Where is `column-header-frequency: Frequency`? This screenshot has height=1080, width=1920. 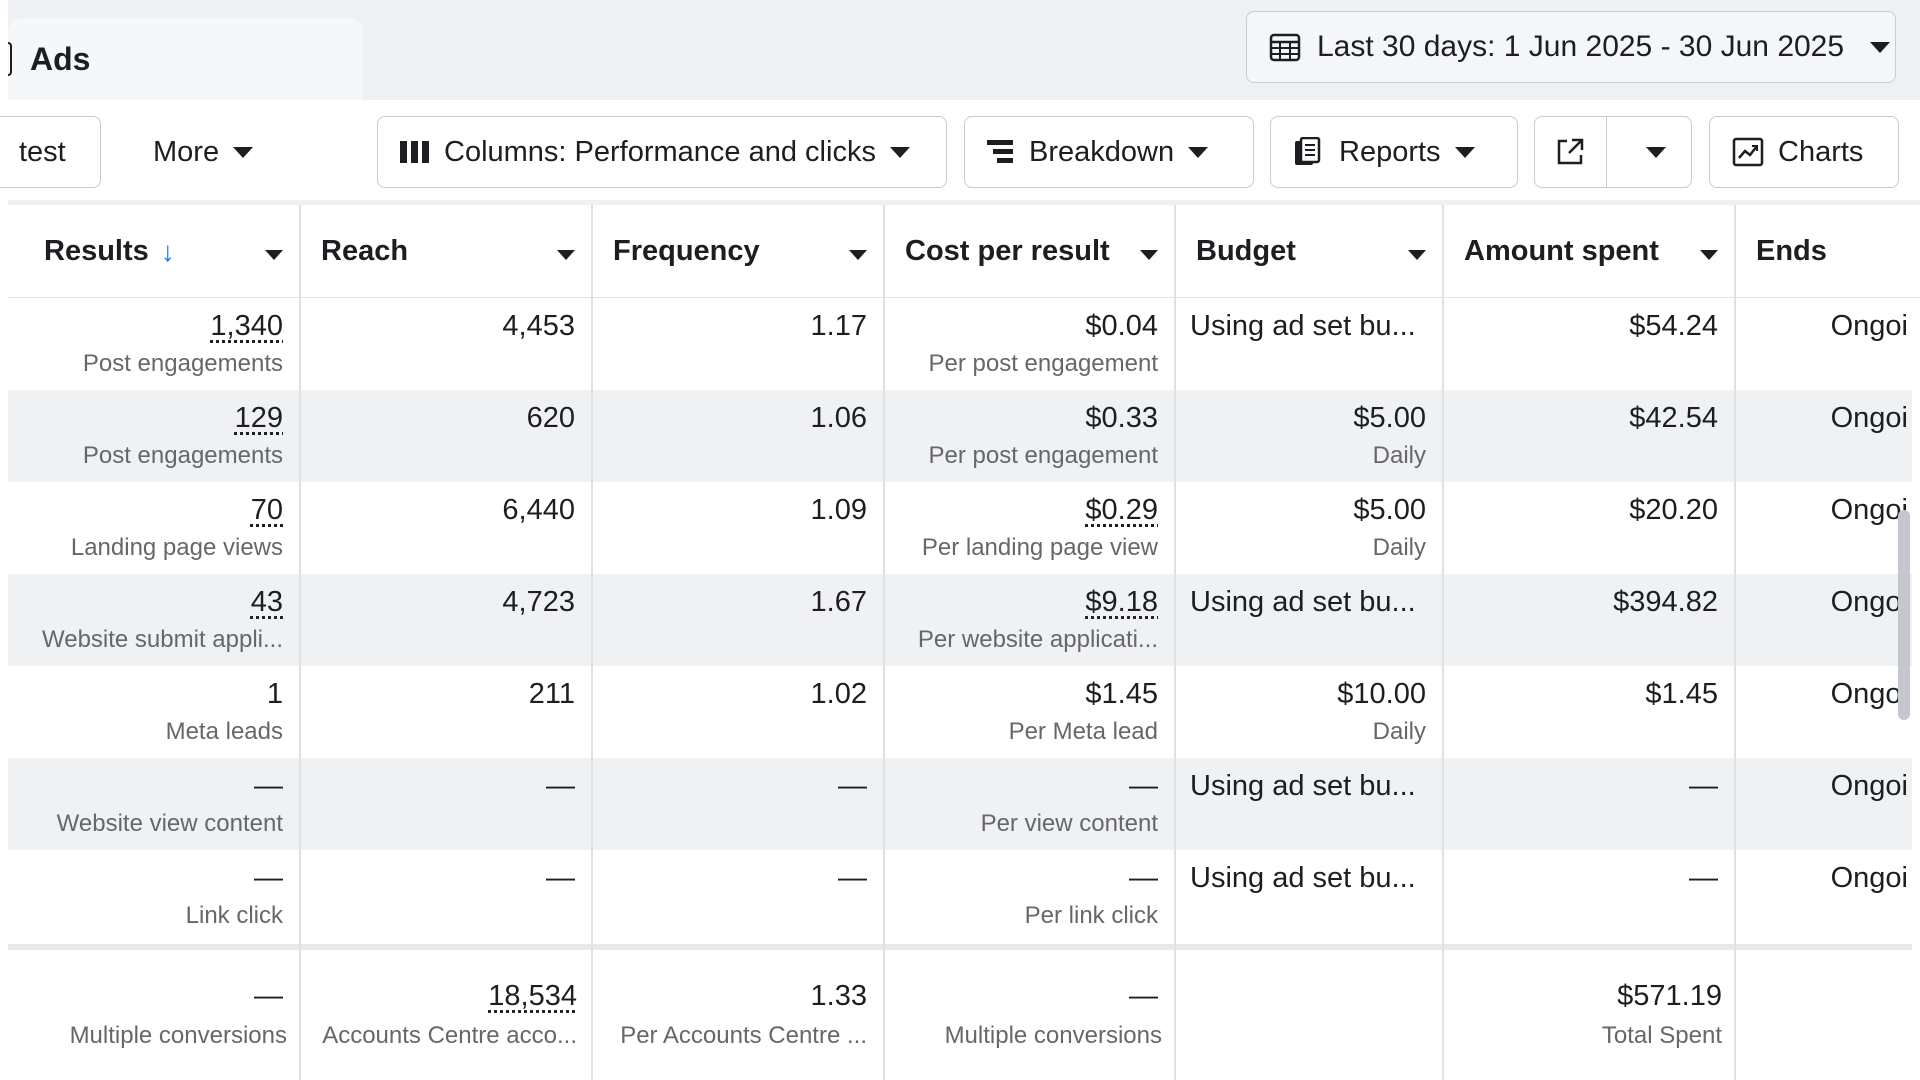
column-header-frequency: Frequency is located at coordinates (737, 251).